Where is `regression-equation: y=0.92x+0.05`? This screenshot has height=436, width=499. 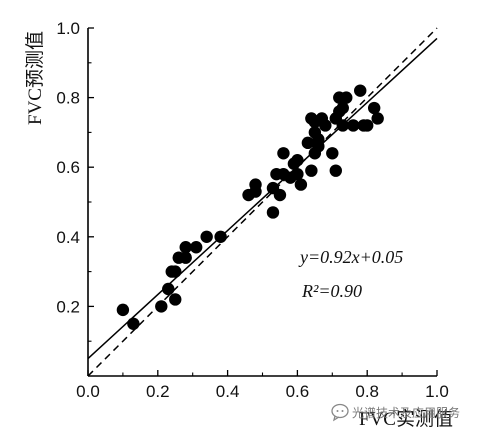
regression-equation: y=0.92x+0.05 is located at coordinates (350, 257).